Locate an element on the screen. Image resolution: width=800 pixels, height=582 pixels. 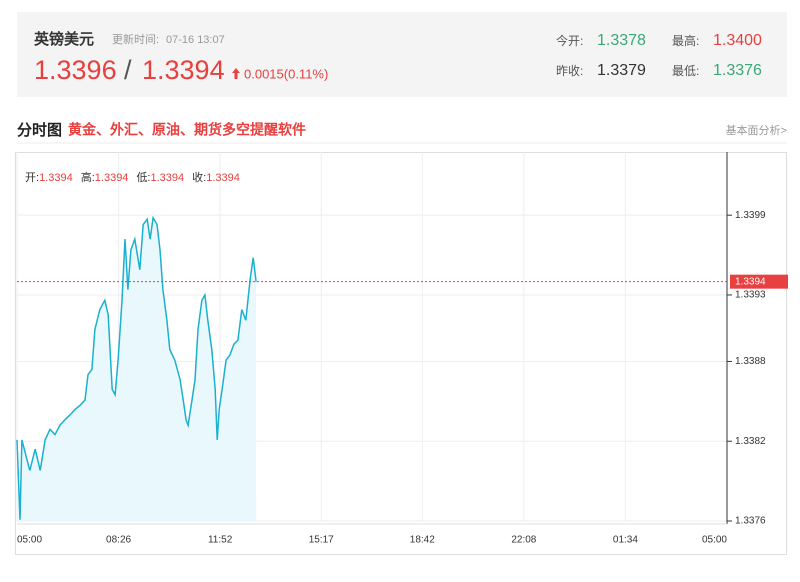
y-tick-label: 1.3399 is located at coordinates (750, 215).